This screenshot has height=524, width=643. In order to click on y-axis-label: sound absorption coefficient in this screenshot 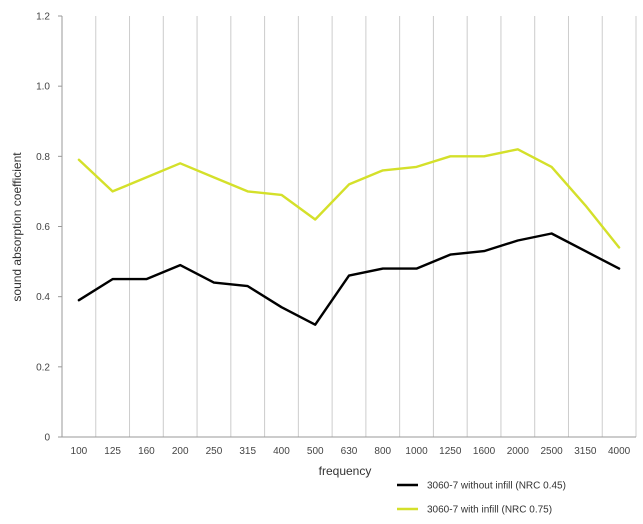, I will do `click(17, 227)`.